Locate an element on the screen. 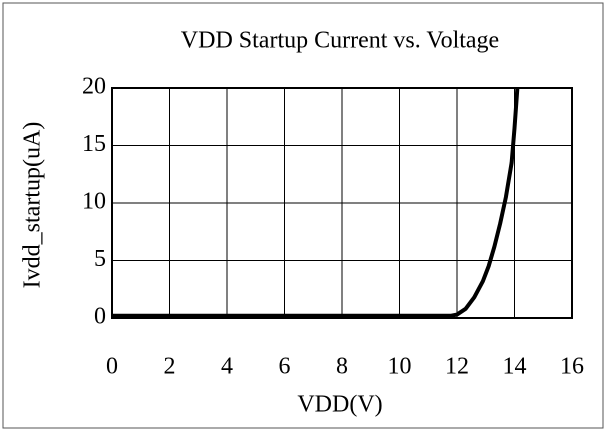 The image size is (608, 434). y-tick-label: 20 is located at coordinates (94, 87).